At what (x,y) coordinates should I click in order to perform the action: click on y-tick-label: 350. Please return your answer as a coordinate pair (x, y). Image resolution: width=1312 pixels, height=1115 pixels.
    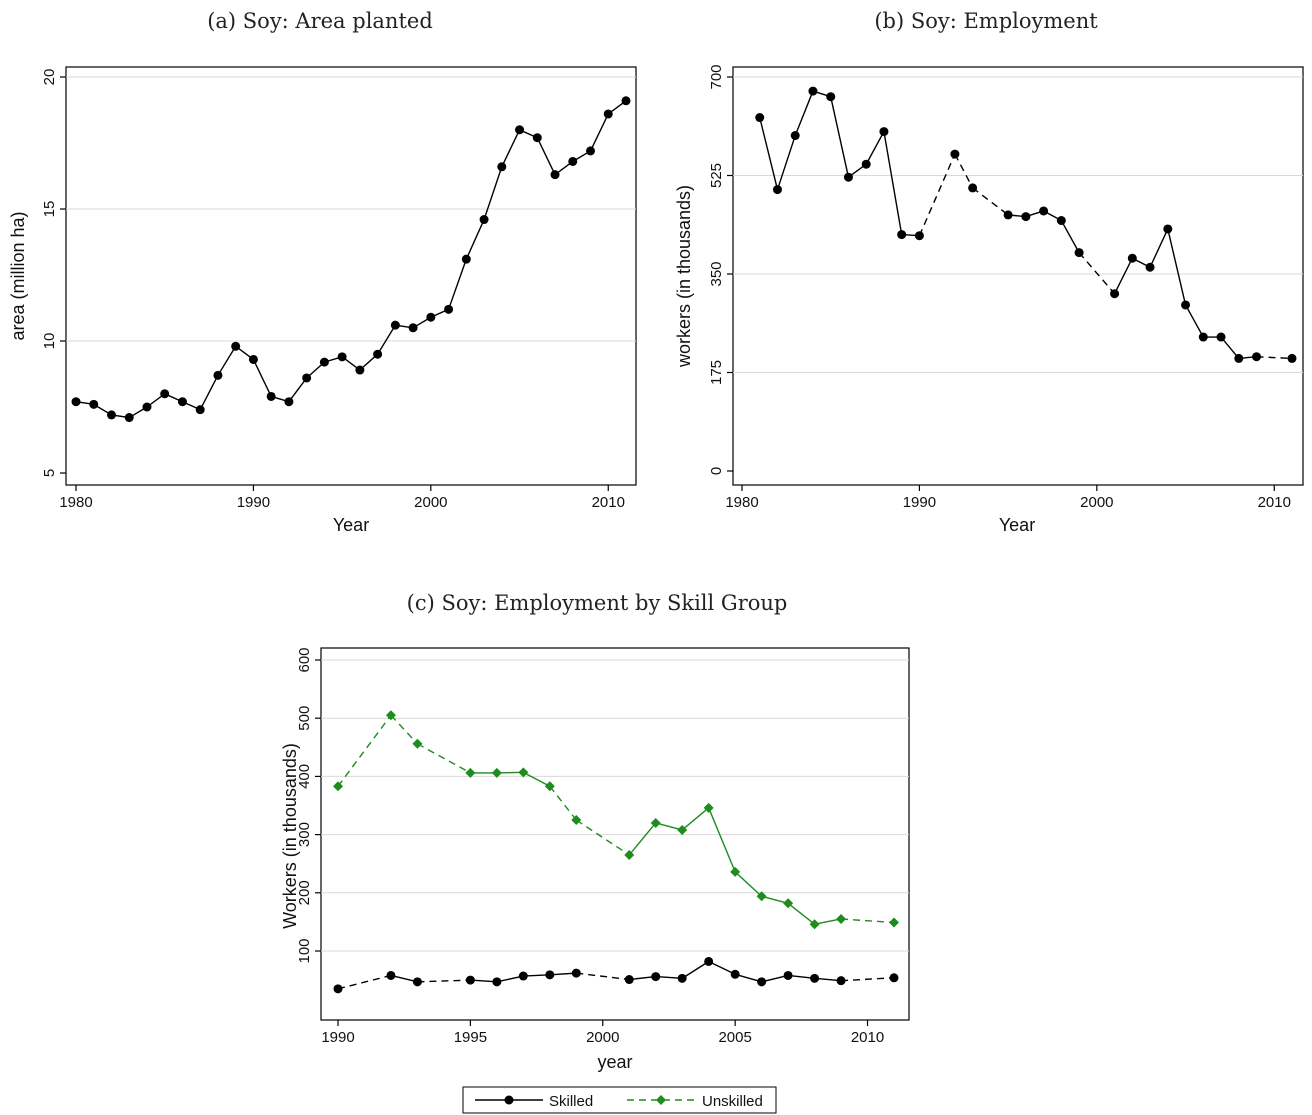
    Looking at the image, I should click on (716, 273).